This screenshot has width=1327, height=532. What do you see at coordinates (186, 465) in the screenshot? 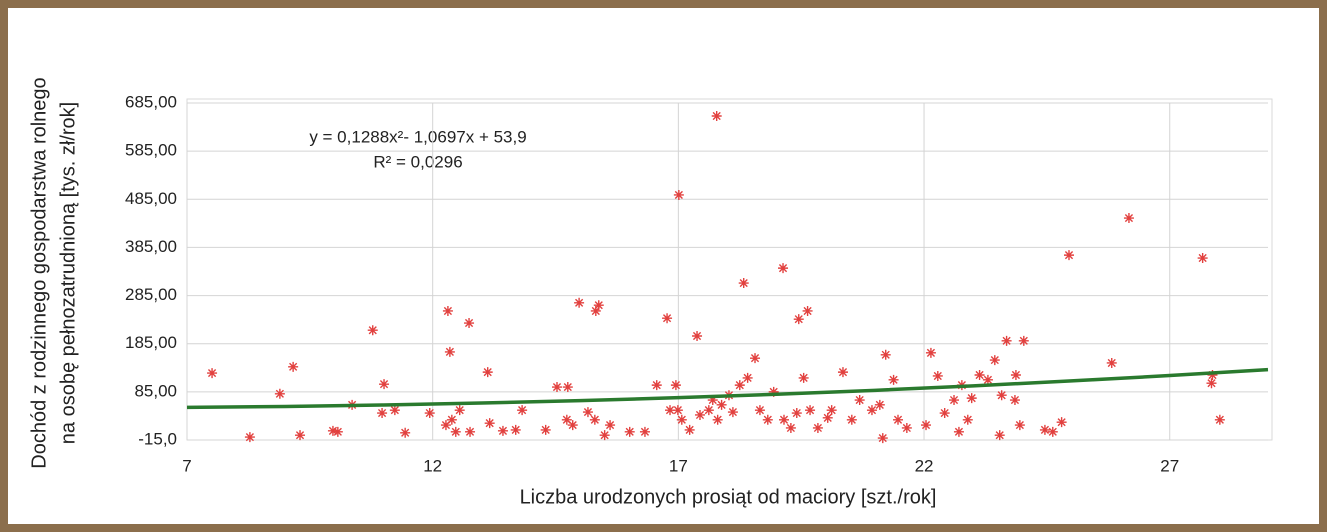
I see `x-tick-label: 7` at bounding box center [186, 465].